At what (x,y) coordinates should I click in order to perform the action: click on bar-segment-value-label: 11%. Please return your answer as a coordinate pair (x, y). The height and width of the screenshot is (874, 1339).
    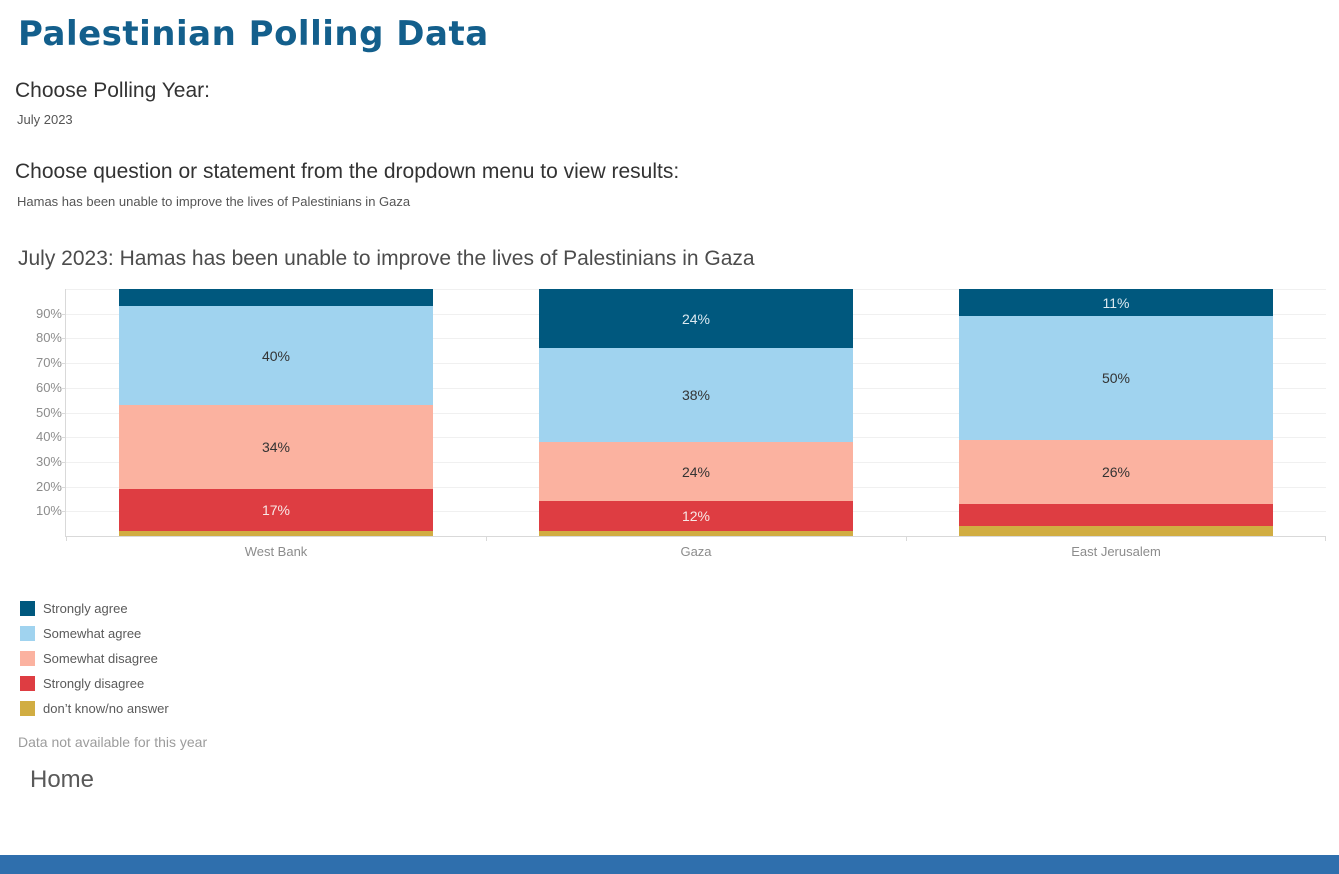
    Looking at the image, I should click on (1116, 302).